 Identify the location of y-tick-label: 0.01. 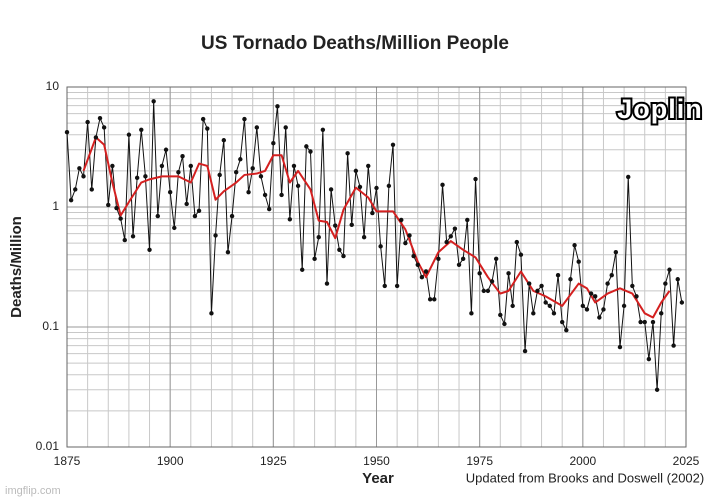
(48, 446).